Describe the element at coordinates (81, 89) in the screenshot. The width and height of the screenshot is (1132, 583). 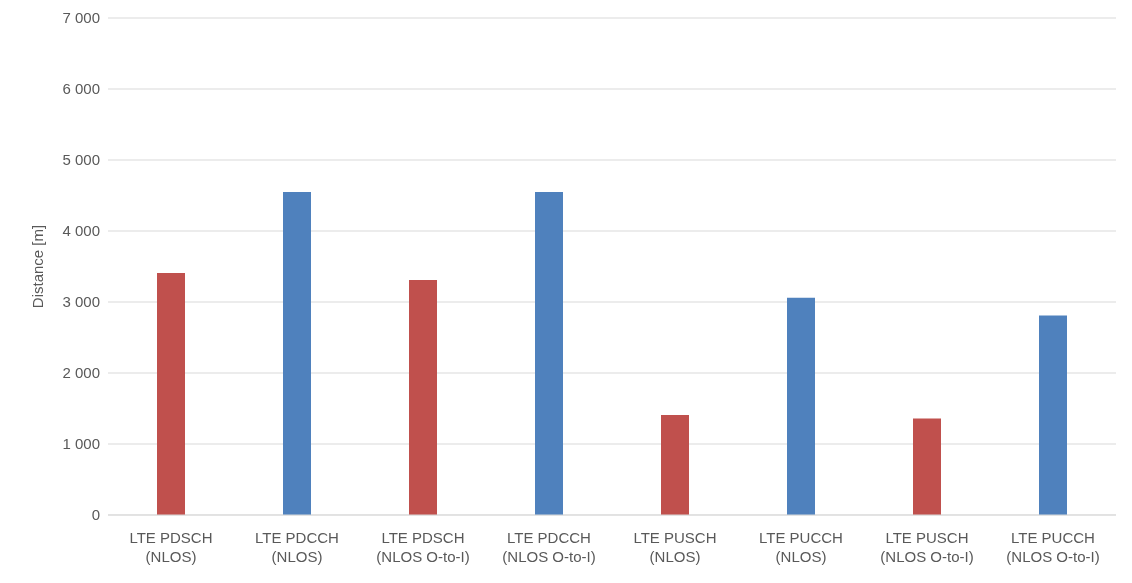
I see `y-tick-label: 6 000` at that location.